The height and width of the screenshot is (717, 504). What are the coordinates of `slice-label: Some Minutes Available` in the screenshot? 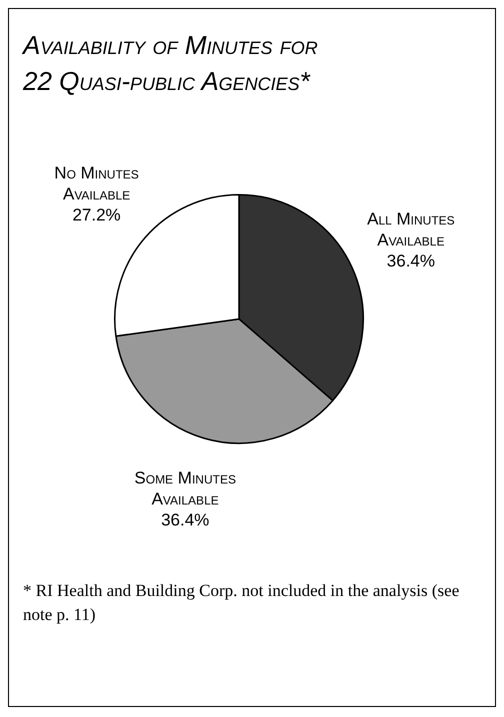 It's located at (185, 488).